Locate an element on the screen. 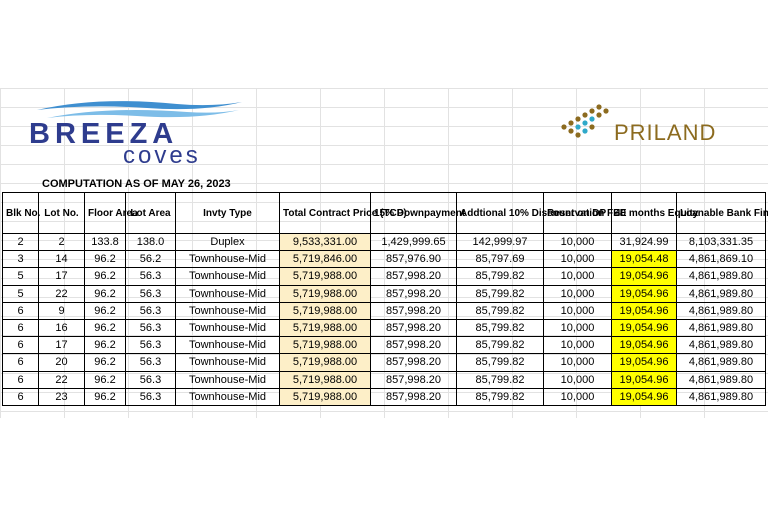 The width and height of the screenshot is (768, 505). header-invty-type: Invty Type is located at coordinates (227, 213).